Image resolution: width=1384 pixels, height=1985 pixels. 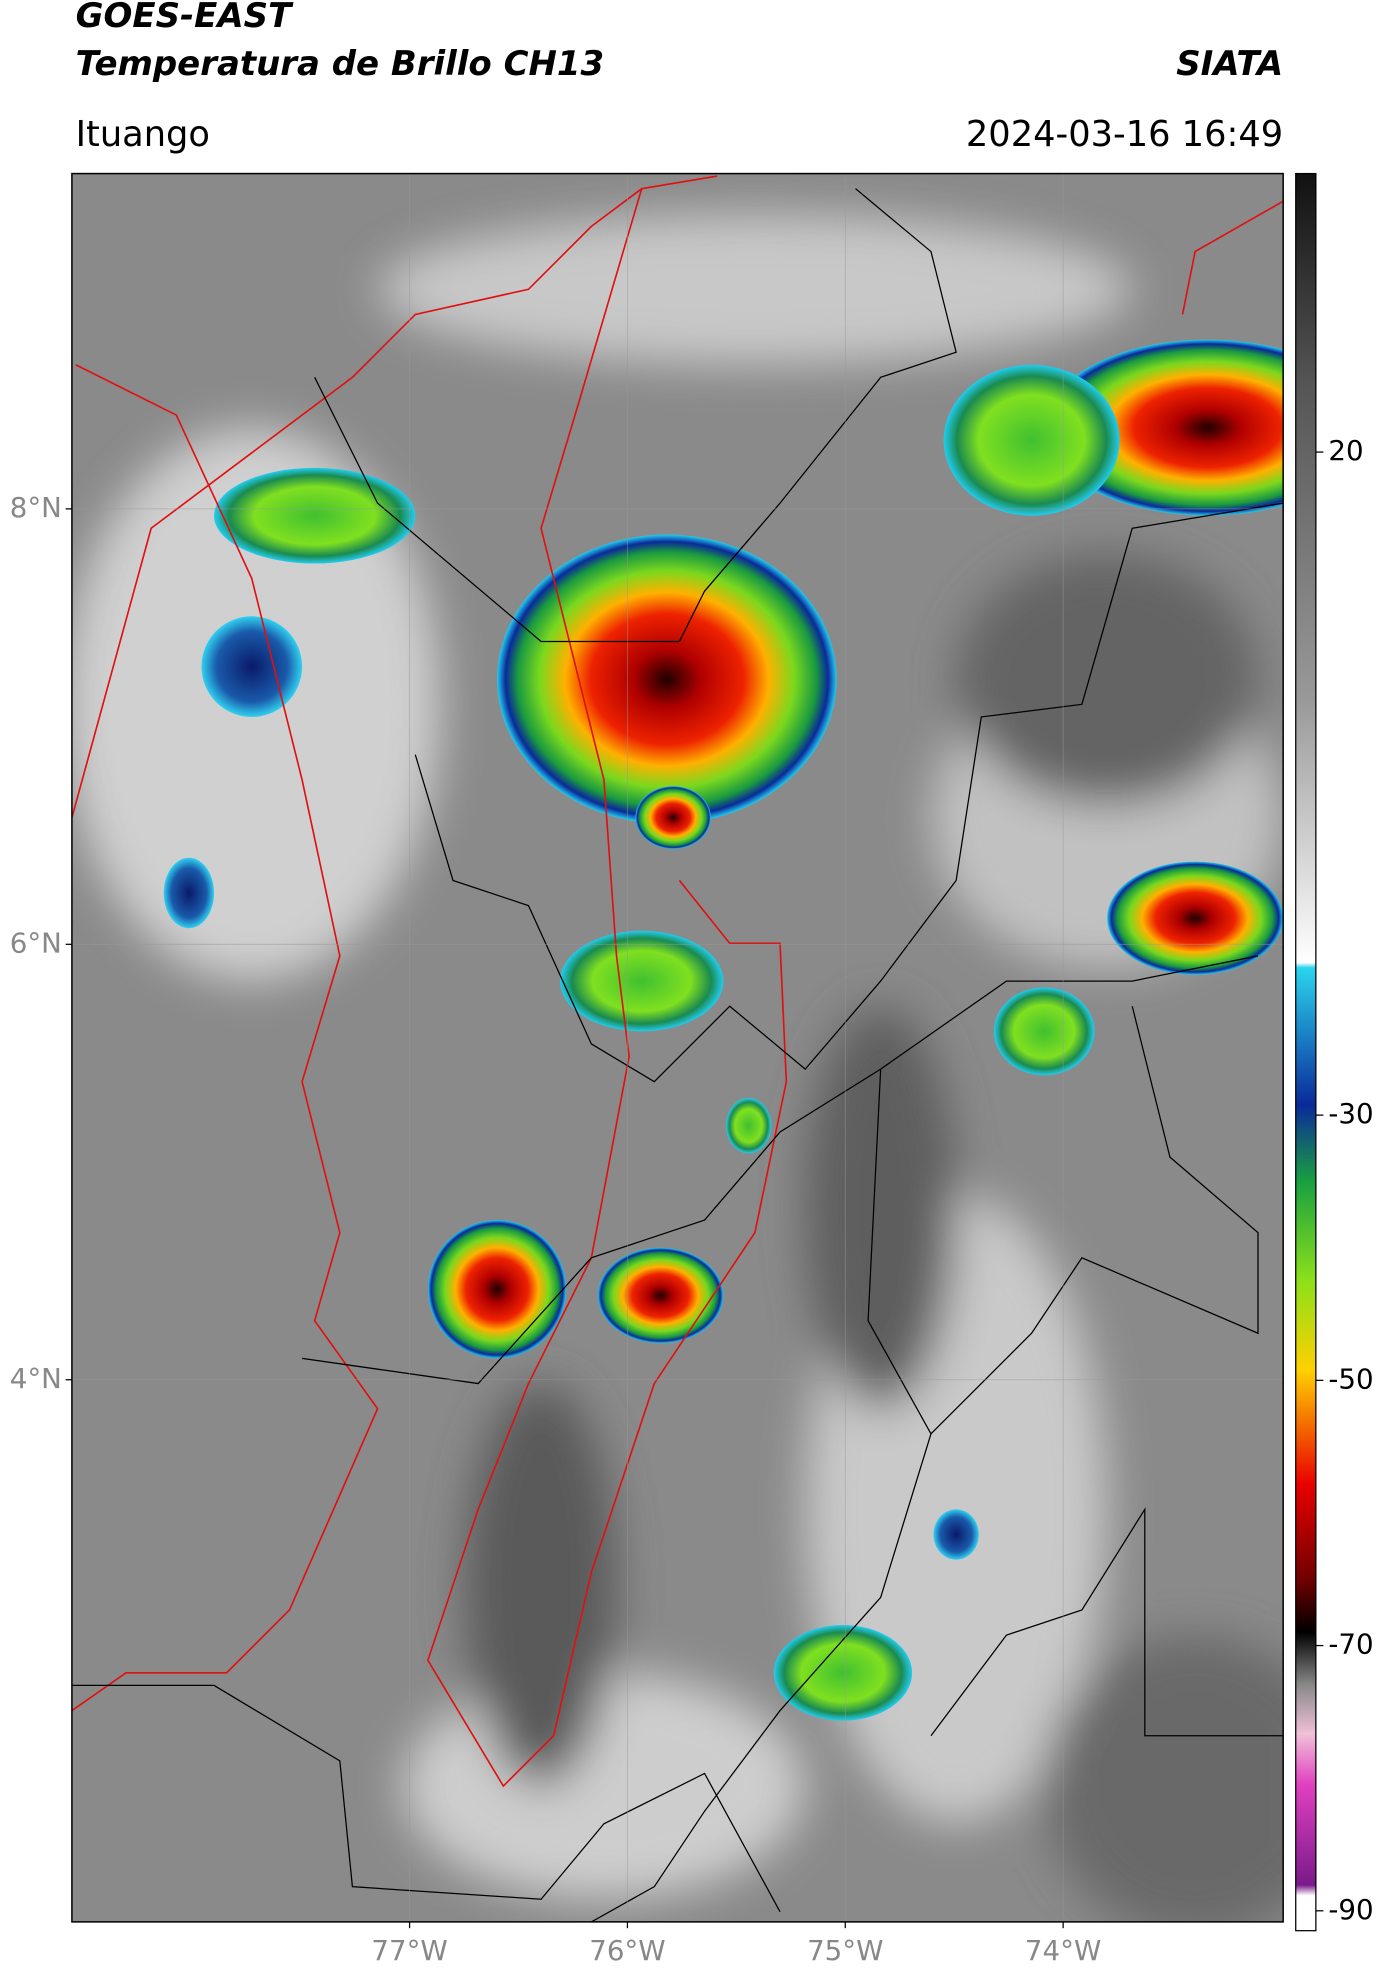 What do you see at coordinates (36, 942) in the screenshot?
I see `lat-tick-label: 6°N` at bounding box center [36, 942].